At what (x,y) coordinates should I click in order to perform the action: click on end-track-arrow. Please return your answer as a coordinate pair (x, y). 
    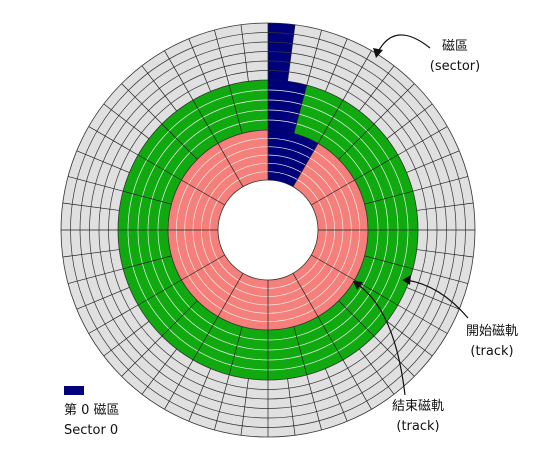
    Looking at the image, I should click on (381, 339).